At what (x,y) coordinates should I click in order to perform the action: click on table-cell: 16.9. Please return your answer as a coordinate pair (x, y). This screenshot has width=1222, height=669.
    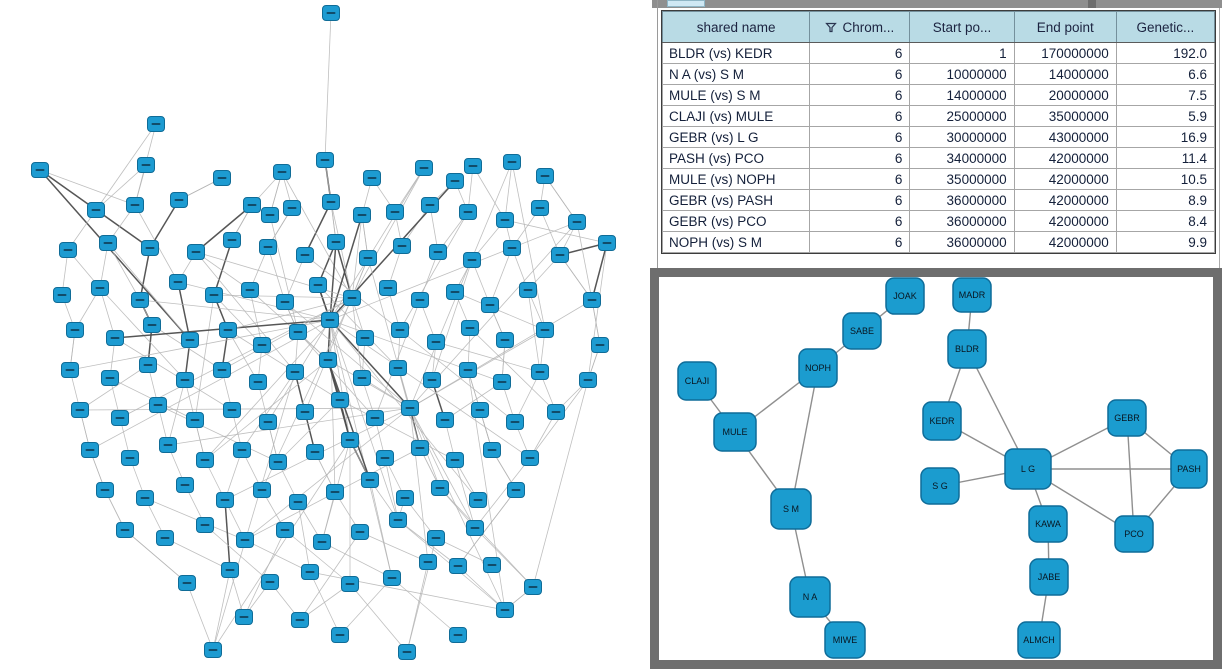
    Looking at the image, I should click on (1165, 137).